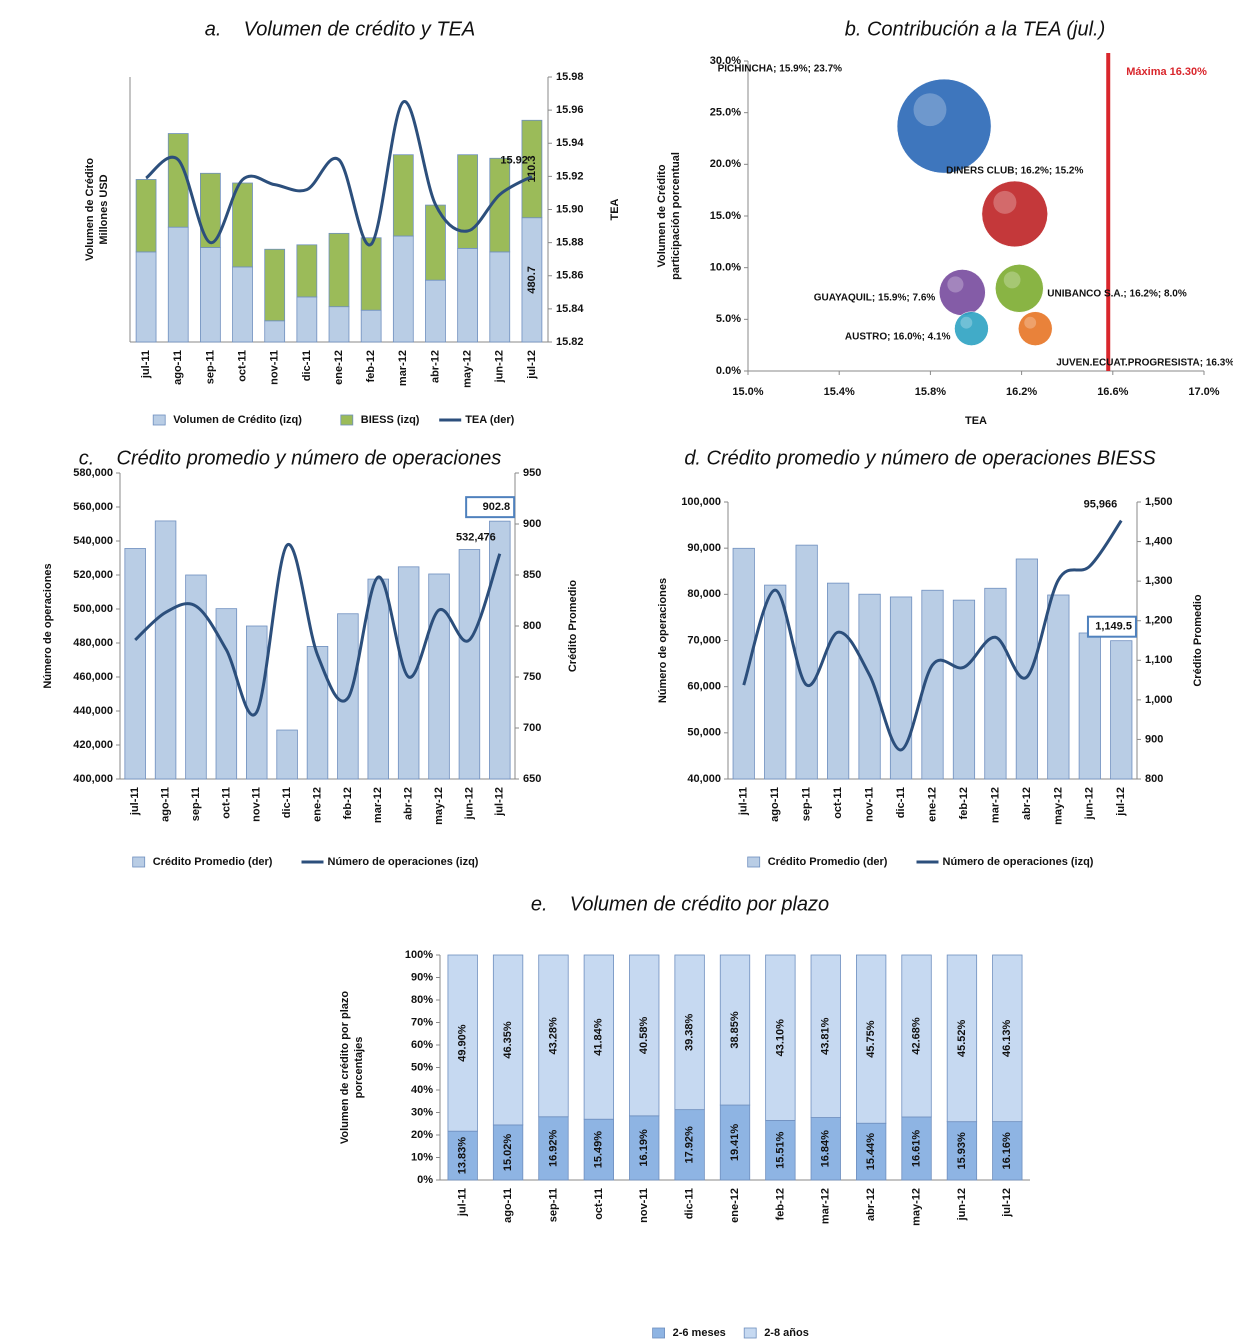 The height and width of the screenshot is (1342, 1233). What do you see at coordinates (962, 1151) in the screenshot?
I see `data-label: 15.93%` at bounding box center [962, 1151].